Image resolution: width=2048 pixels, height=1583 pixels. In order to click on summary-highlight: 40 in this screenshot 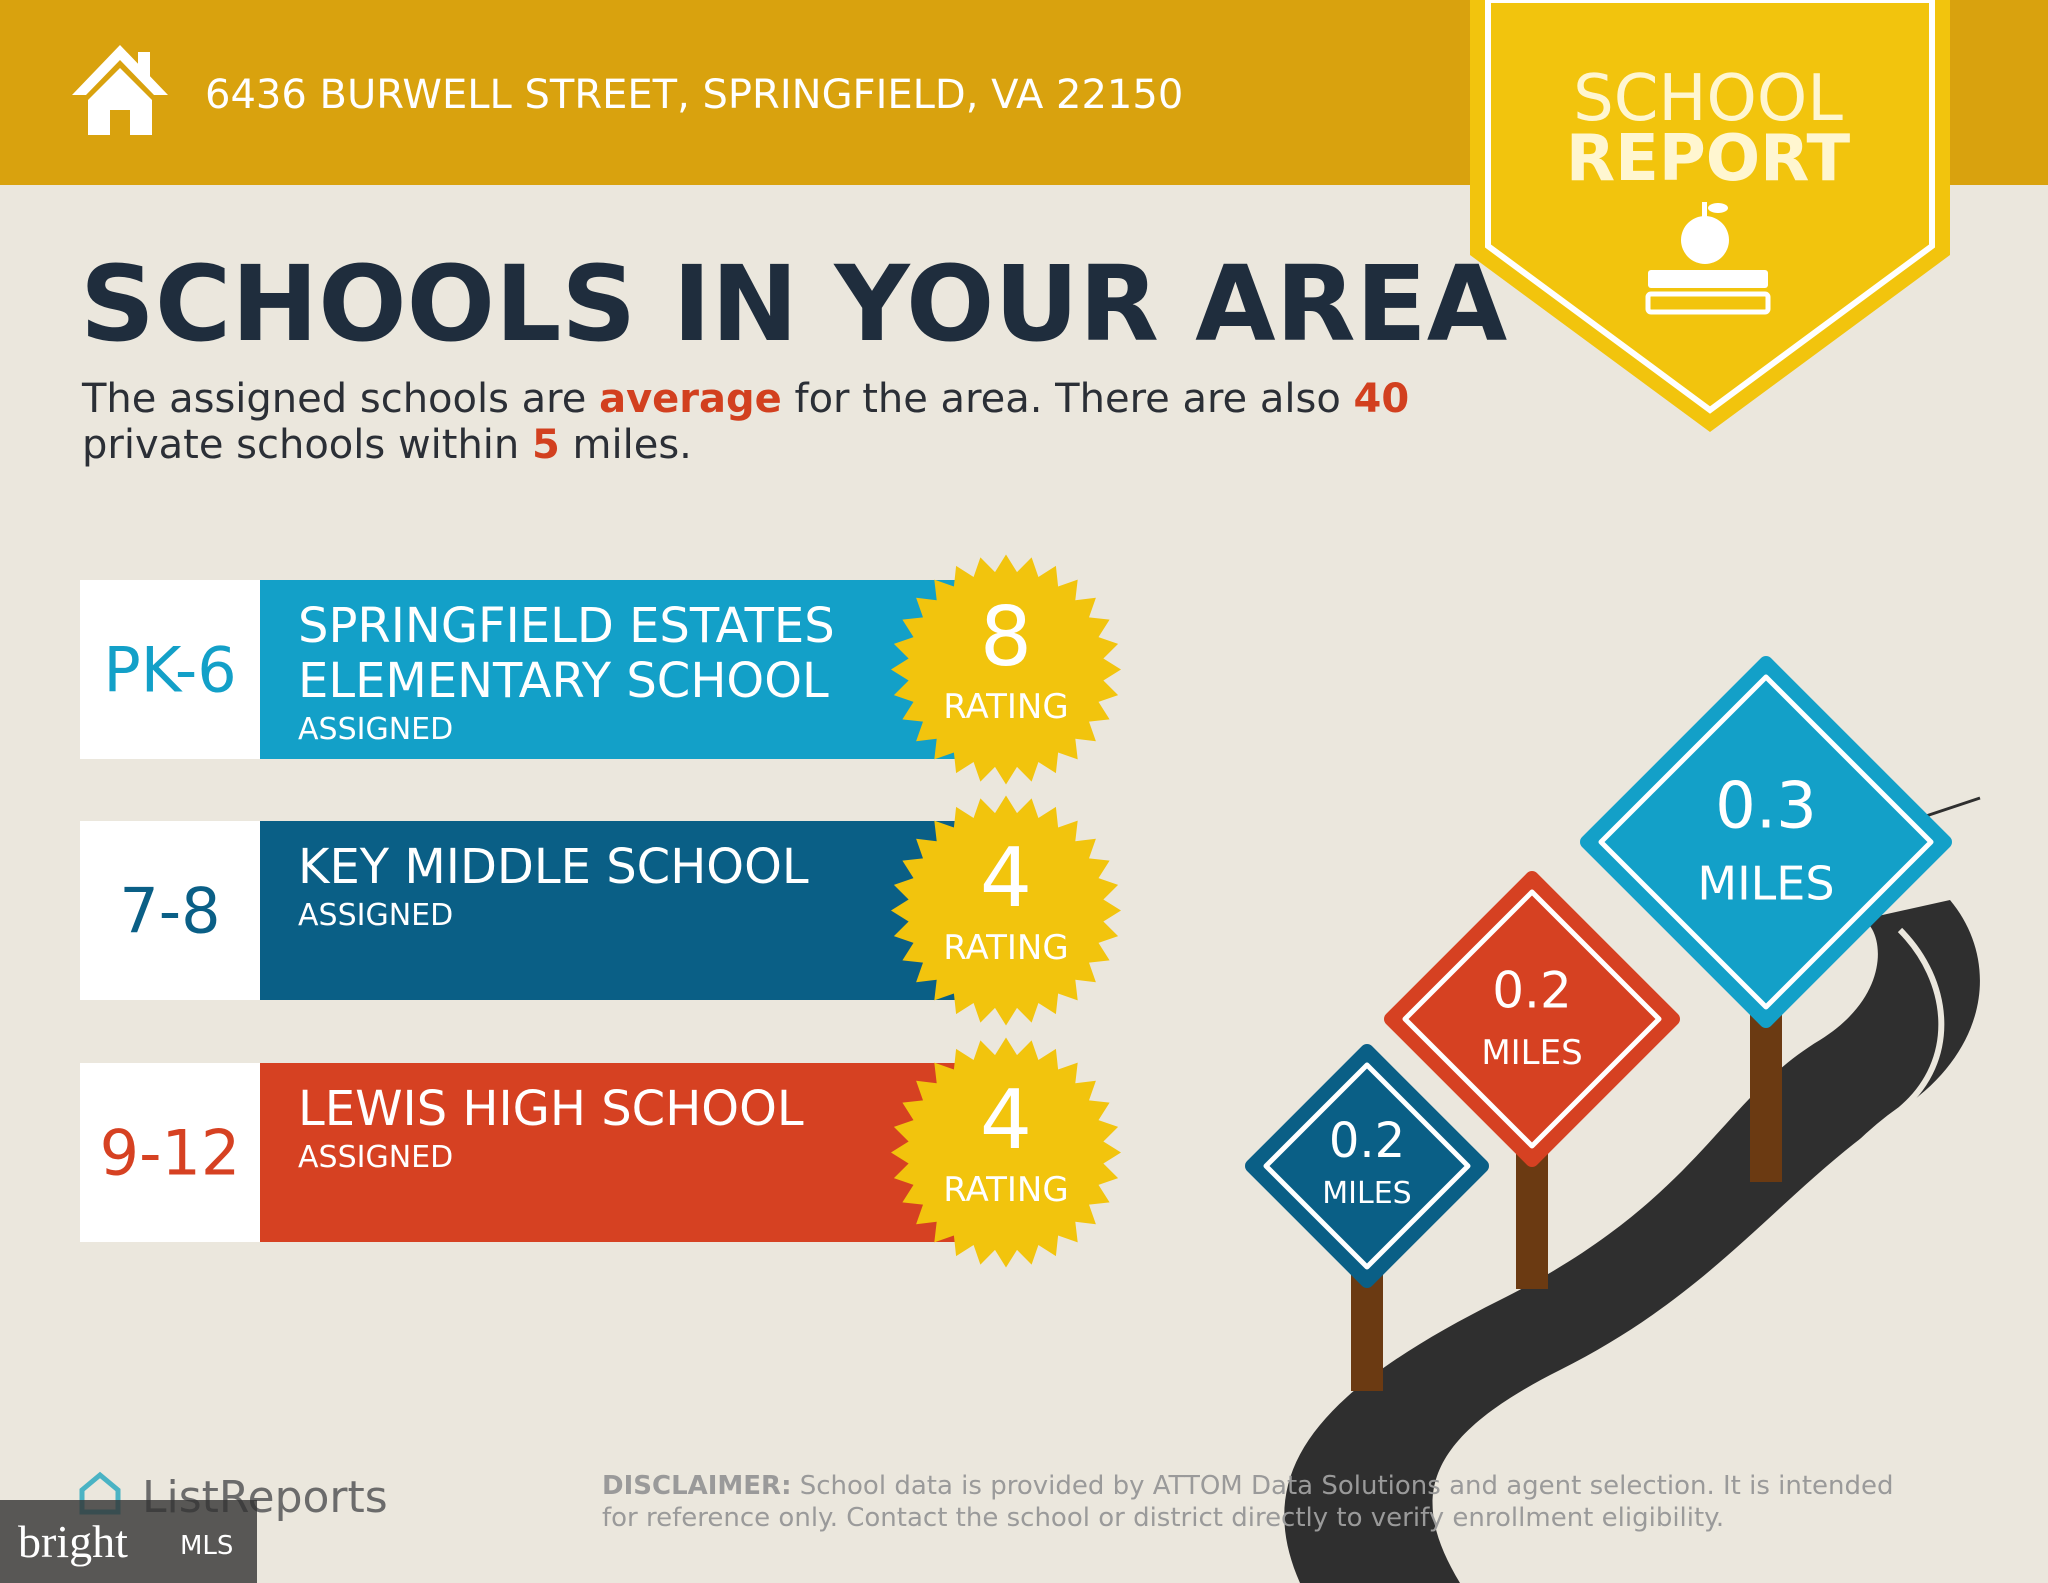, I will do `click(1382, 399)`.